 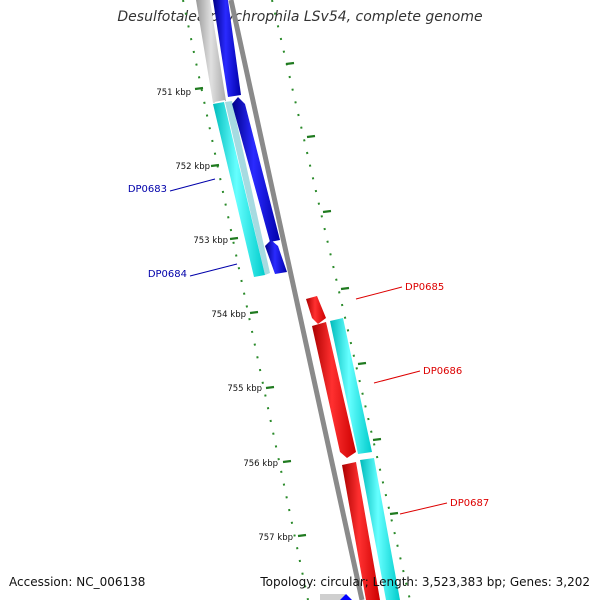 I want to click on tick-label: 752 kbp, so click(x=192, y=167).